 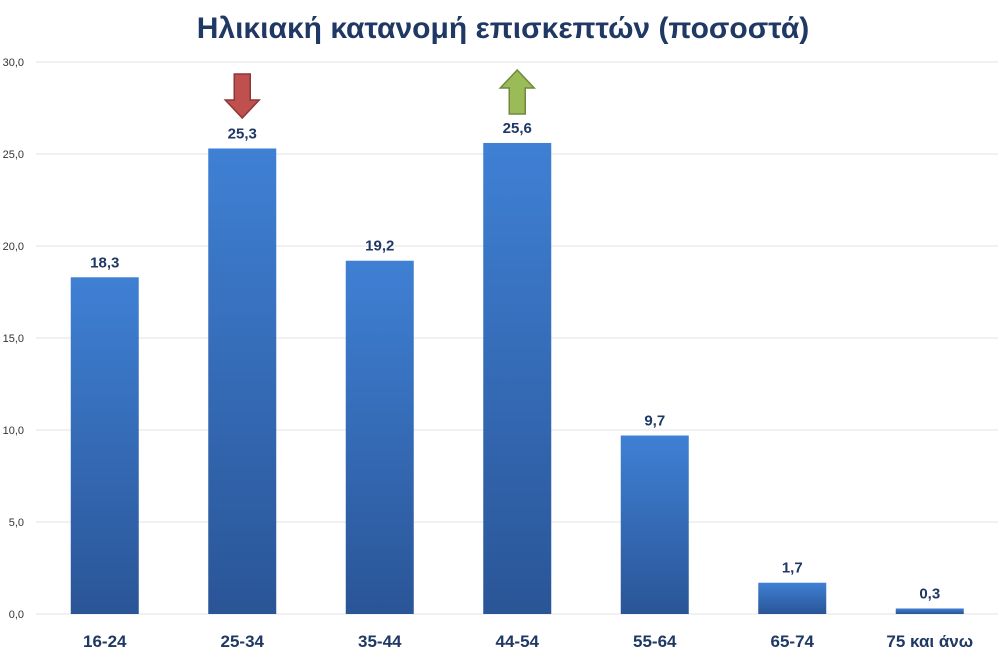 I want to click on data-label: 25,3, so click(x=242, y=133).